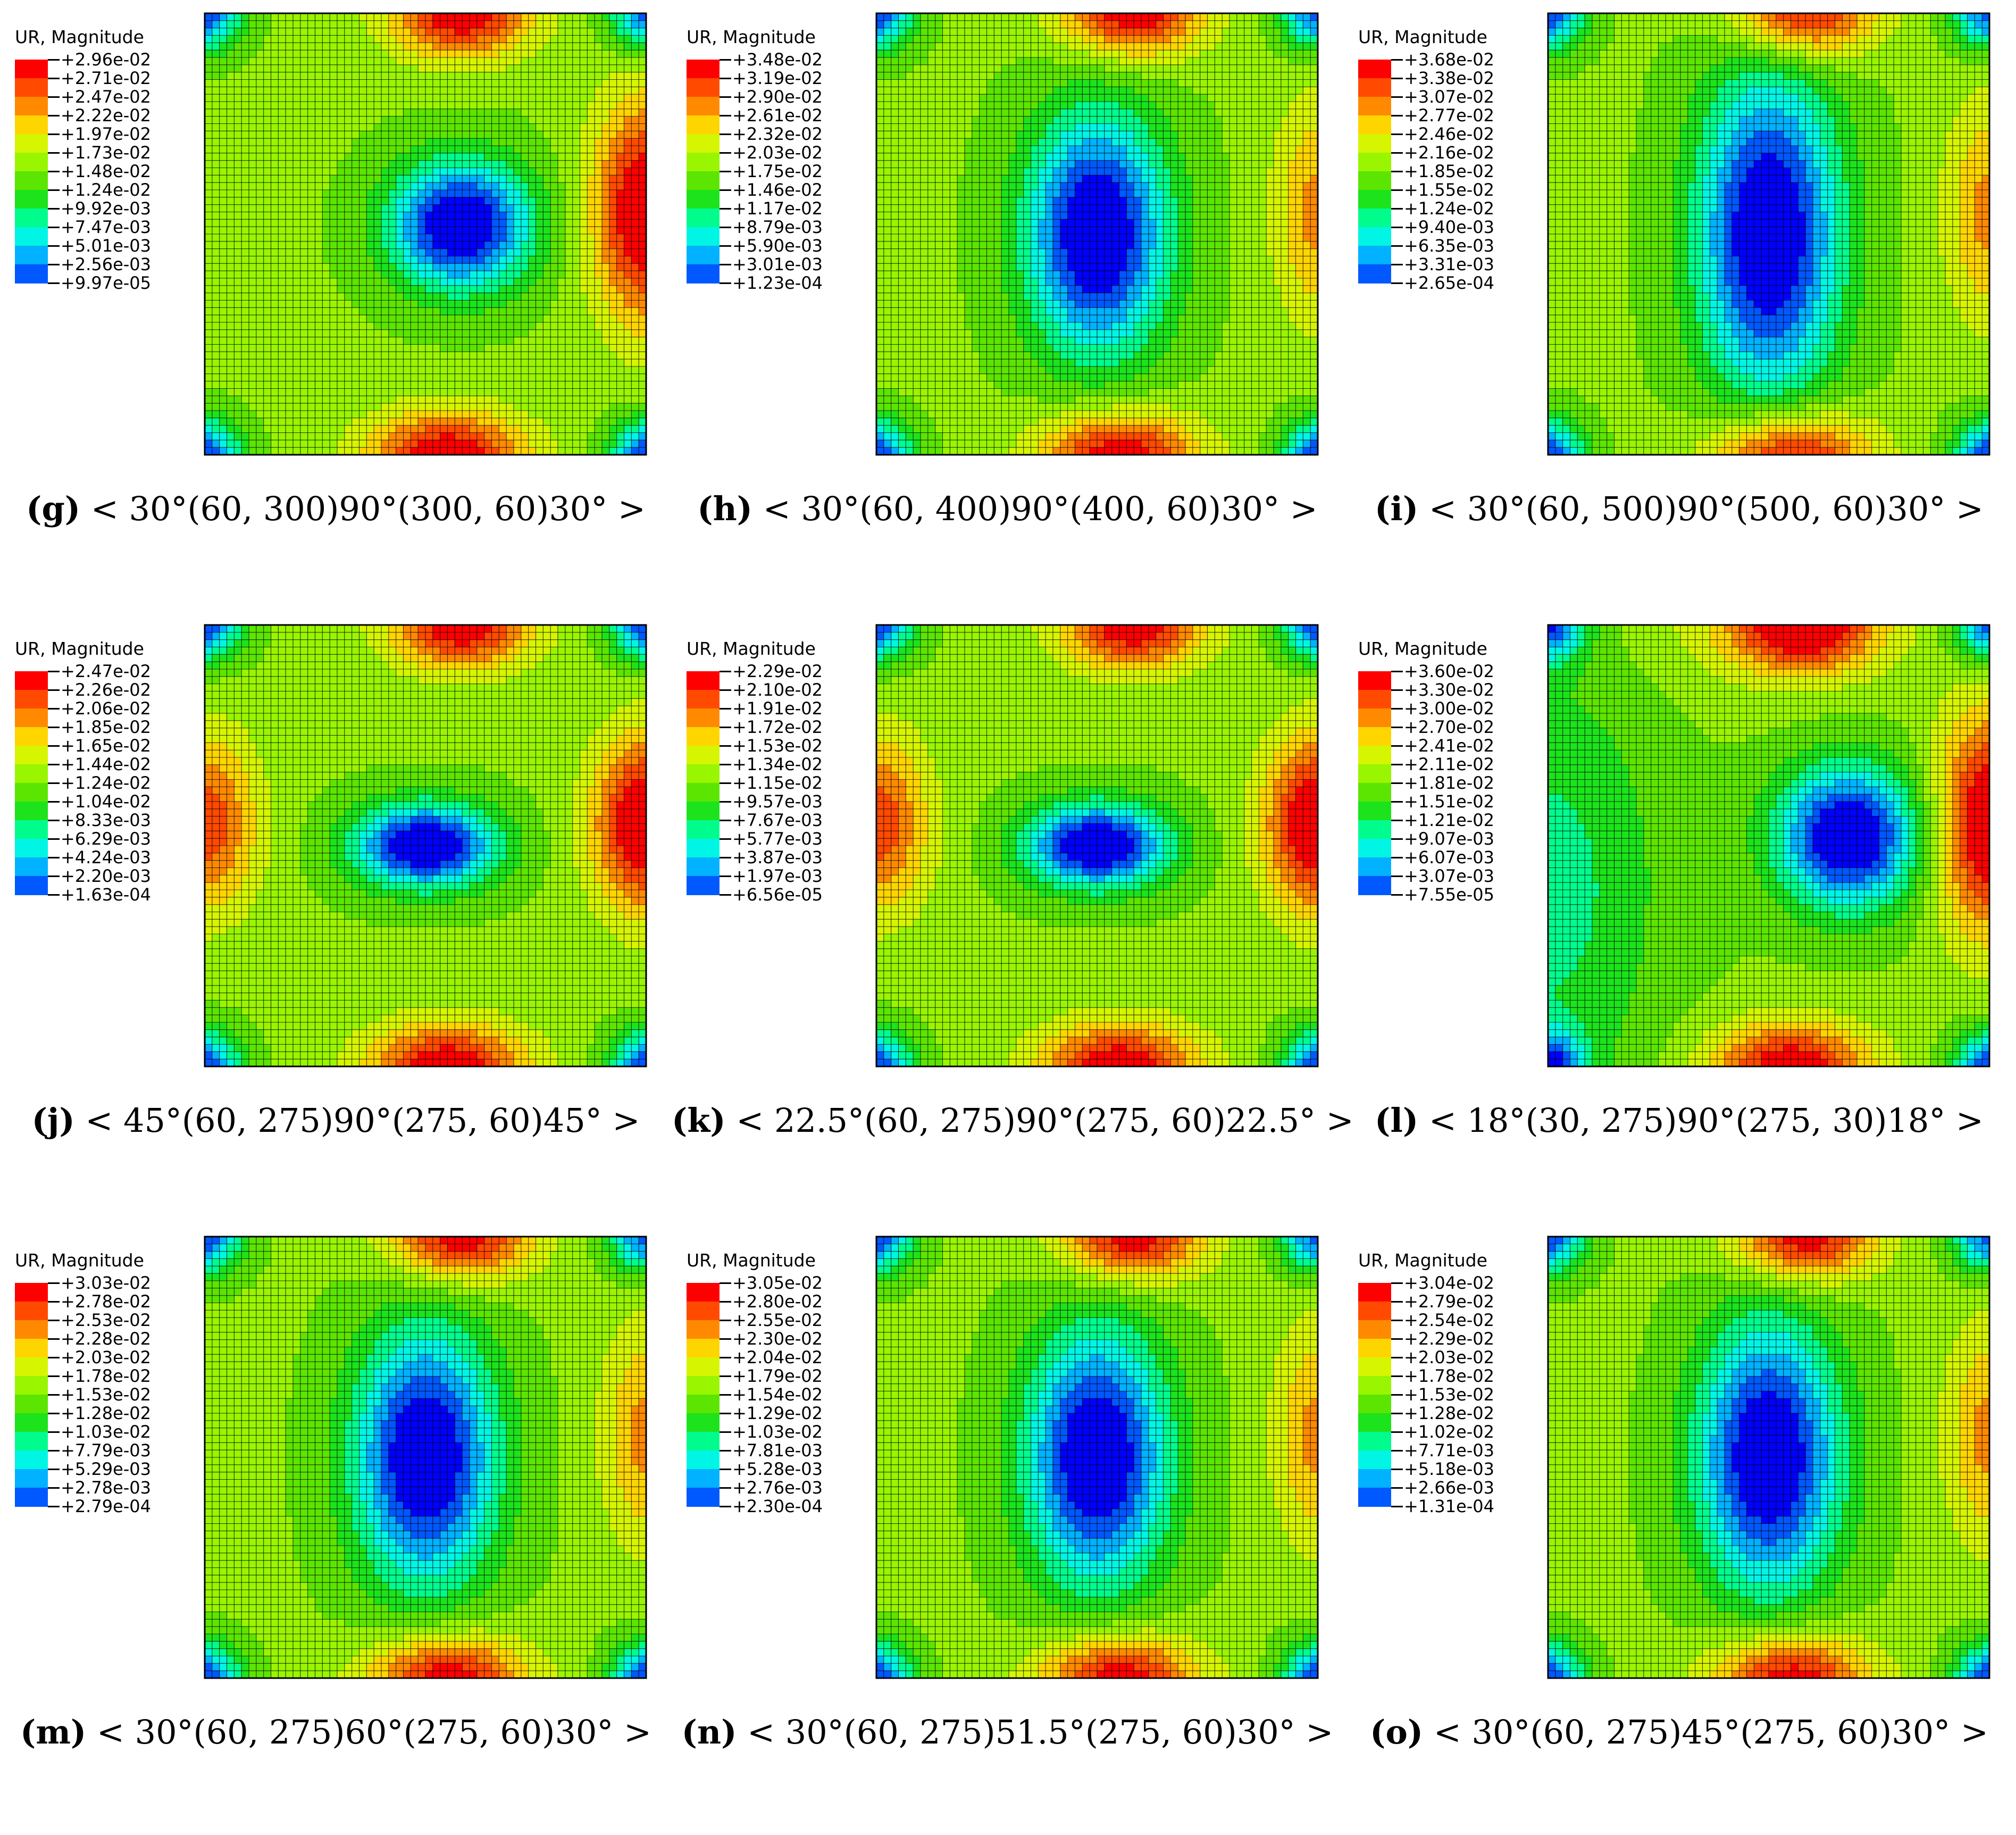 The image size is (2016, 1835). Describe the element at coordinates (53, 1732) in the screenshot. I see `caption-letter: (m)` at that location.